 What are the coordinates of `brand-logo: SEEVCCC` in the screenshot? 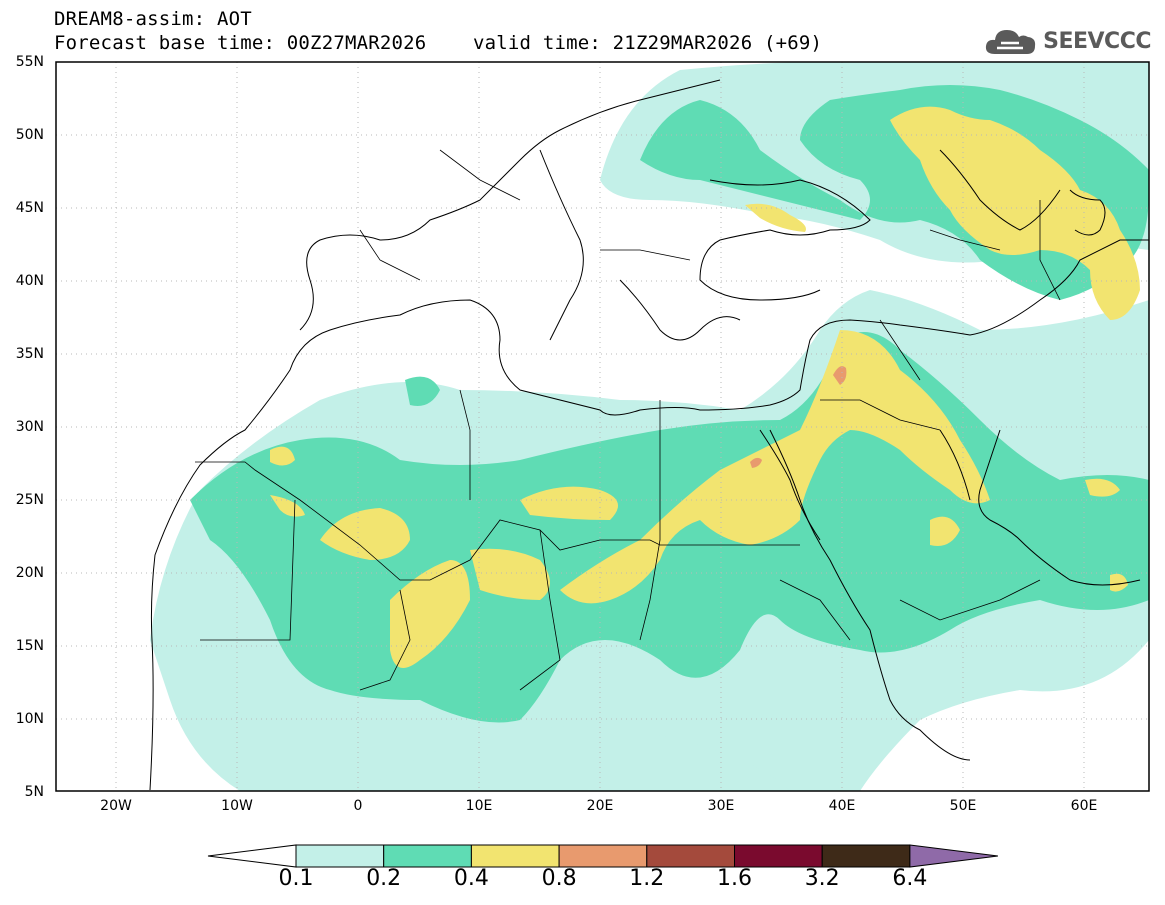 It's located at (1067, 41).